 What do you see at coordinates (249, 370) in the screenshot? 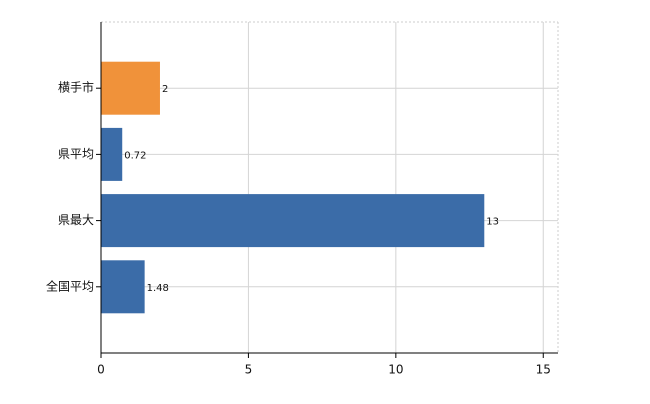
I see `x-tick-label: 5` at bounding box center [249, 370].